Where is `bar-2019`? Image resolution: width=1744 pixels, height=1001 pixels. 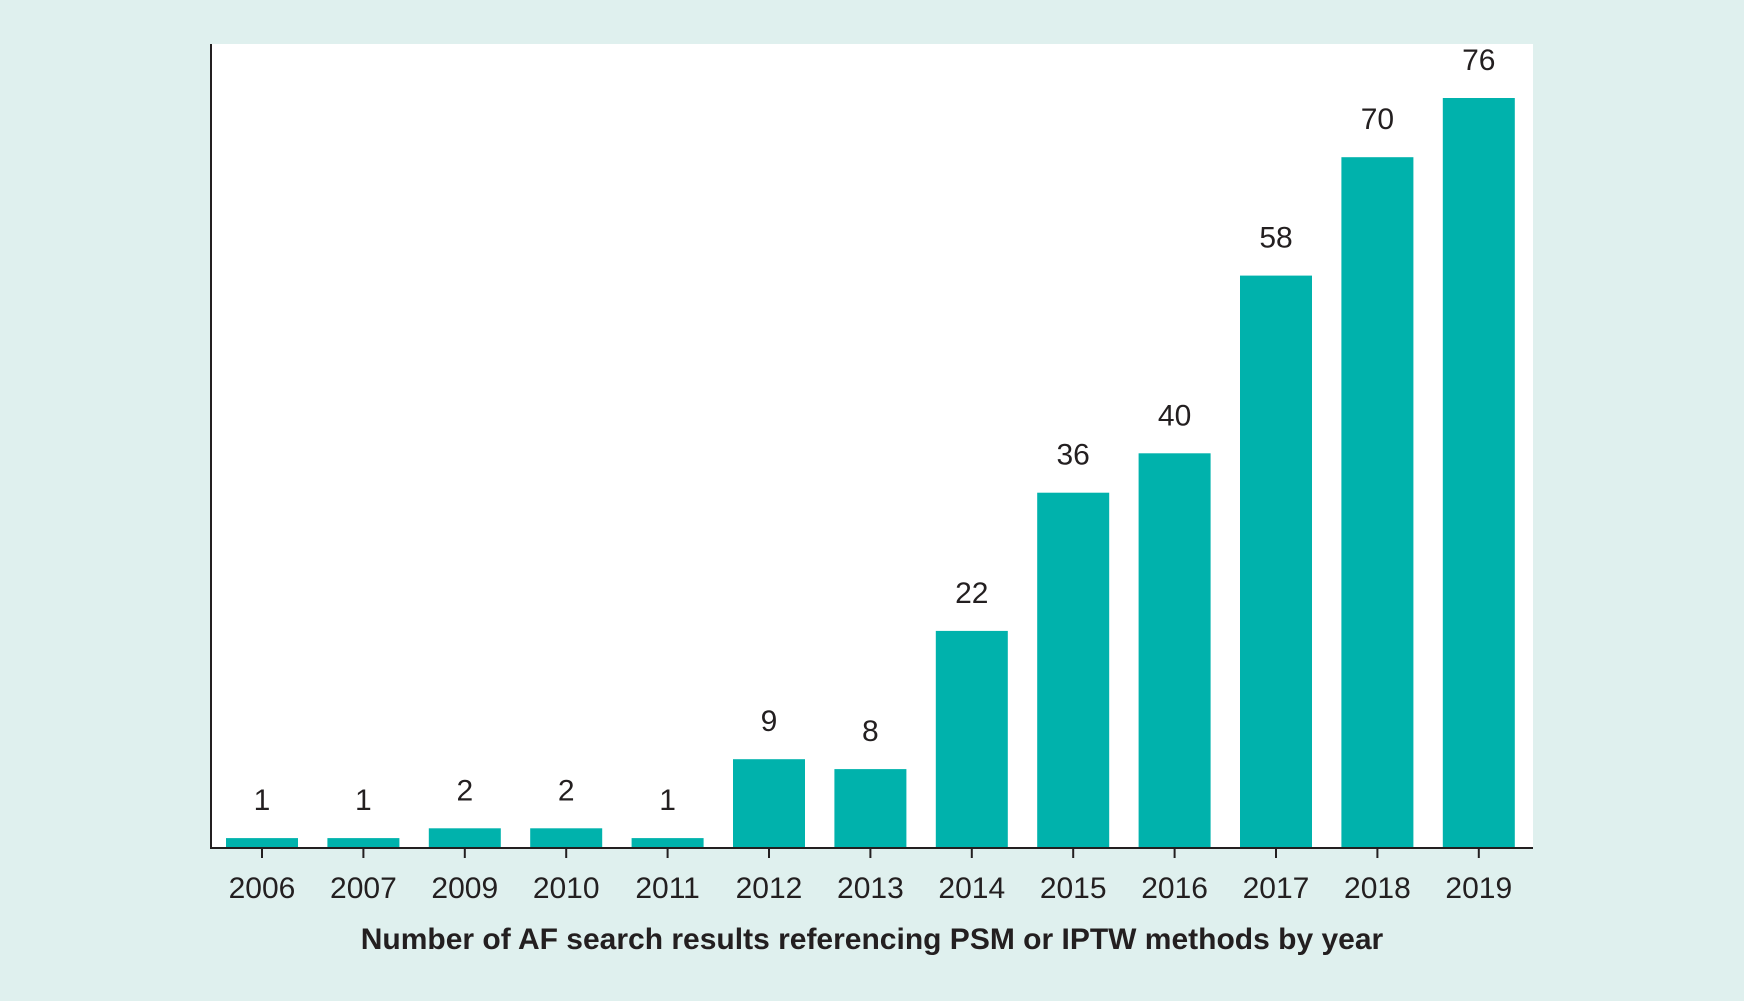 bar-2019 is located at coordinates (1478, 473).